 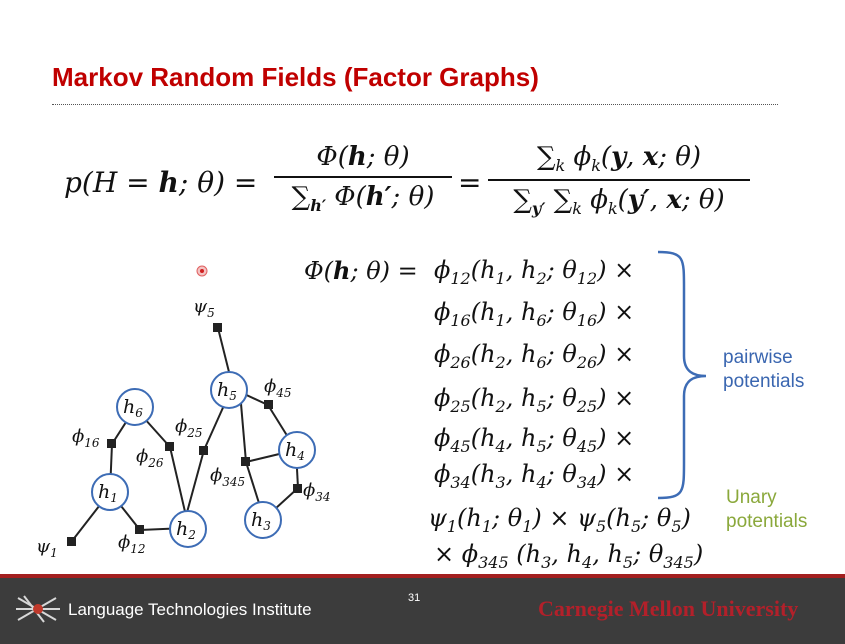 What do you see at coordinates (189, 428) in the screenshot?
I see `svg-text: ϕ25` at bounding box center [189, 428].